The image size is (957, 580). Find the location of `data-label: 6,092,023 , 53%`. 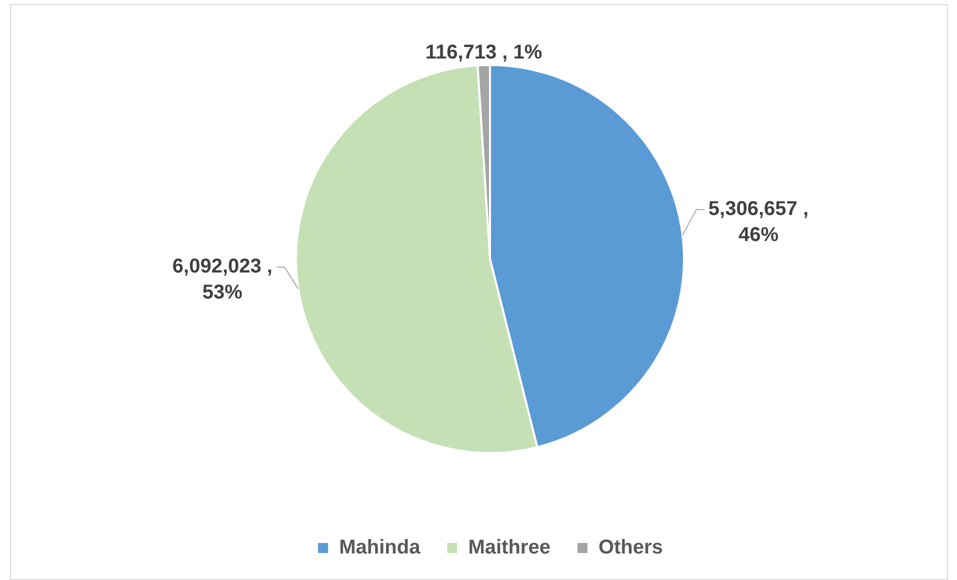

data-label: 6,092,023 , 53% is located at coordinates (222, 280).